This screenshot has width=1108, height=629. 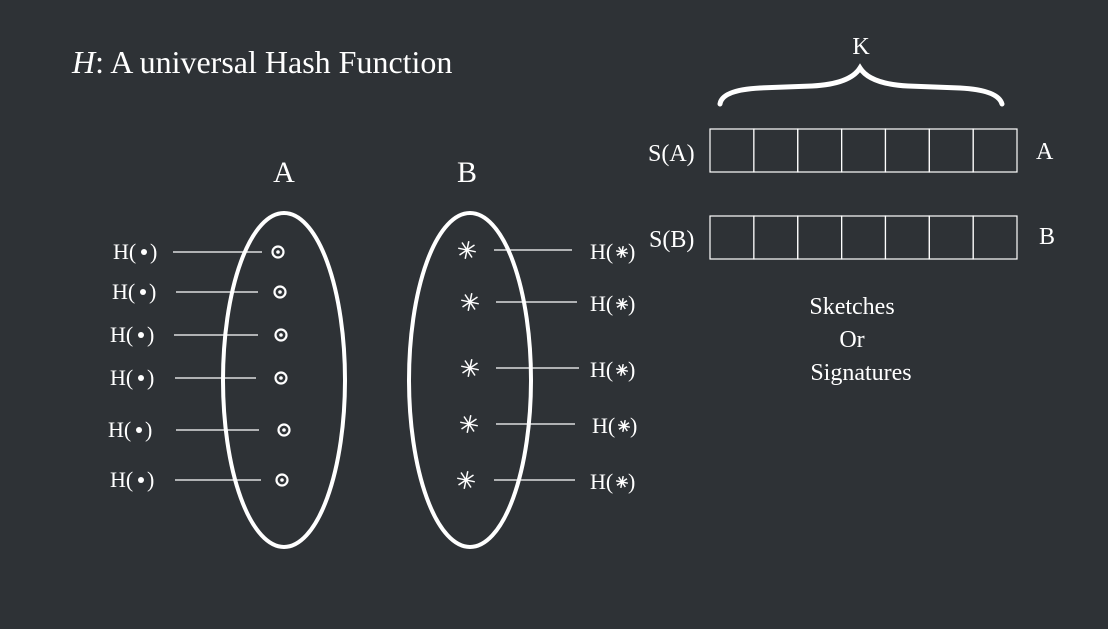 What do you see at coordinates (851, 340) in the screenshot?
I see `caption-line-2: Or` at bounding box center [851, 340].